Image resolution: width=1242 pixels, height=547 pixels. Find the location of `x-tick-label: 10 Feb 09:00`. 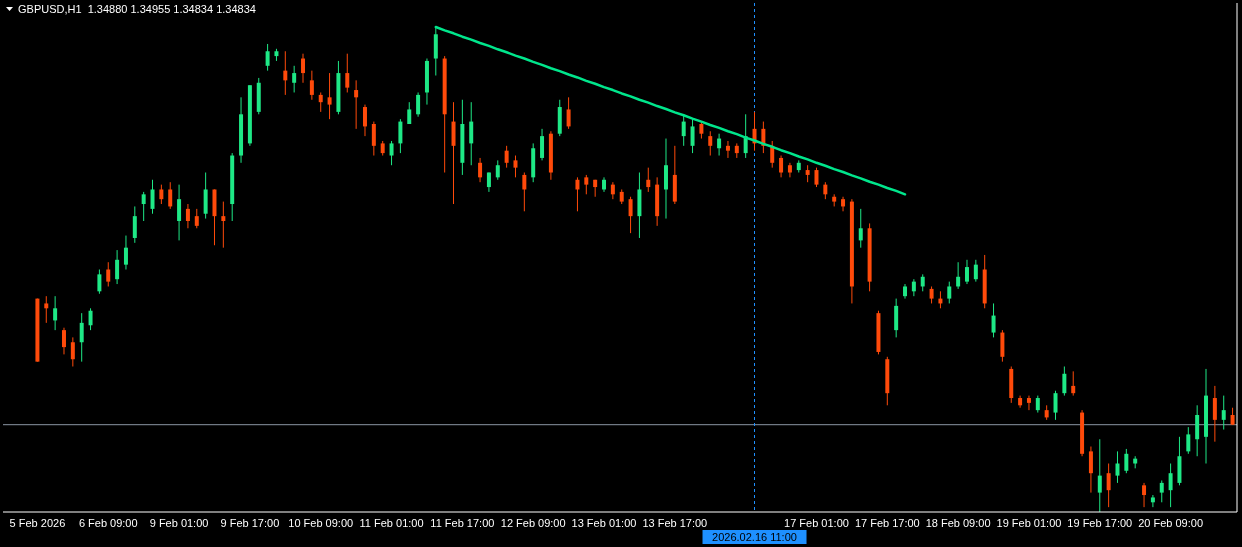

x-tick-label: 10 Feb 09:00 is located at coordinates (321, 523).